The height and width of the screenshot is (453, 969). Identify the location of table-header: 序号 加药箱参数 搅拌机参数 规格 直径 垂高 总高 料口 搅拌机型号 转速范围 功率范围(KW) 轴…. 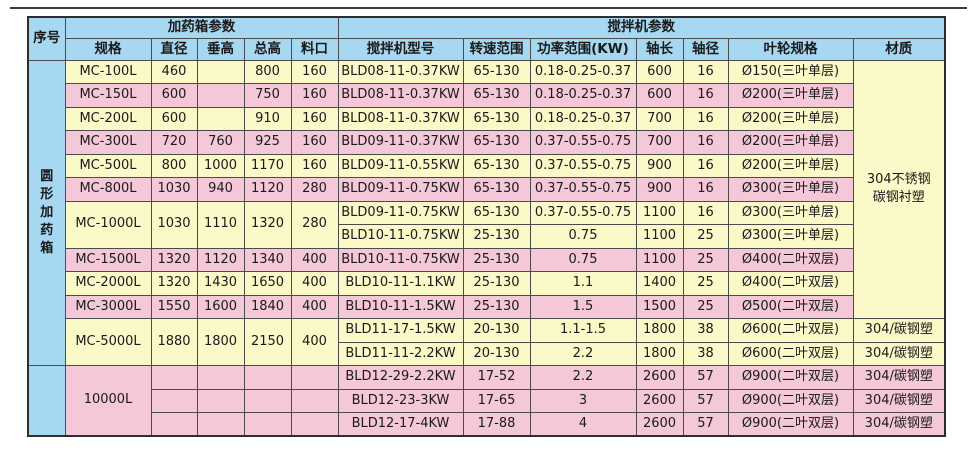
(486, 38).